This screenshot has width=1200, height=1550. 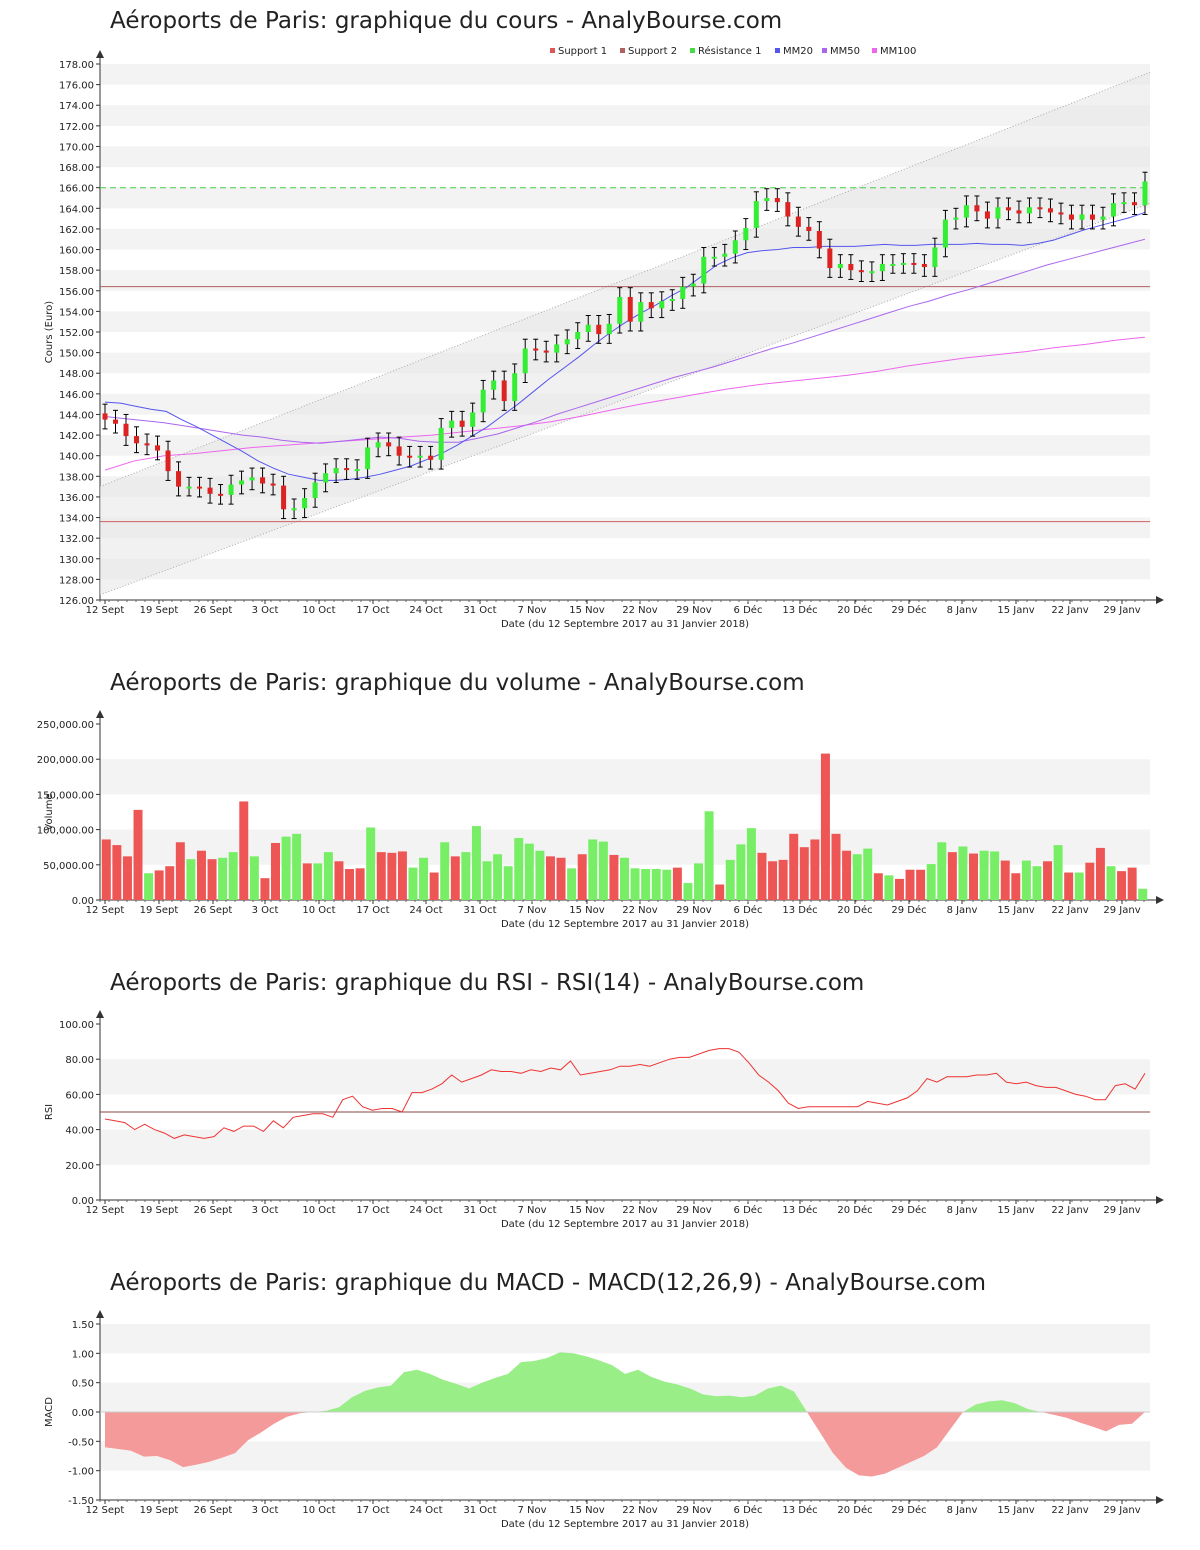 I want to click on y-tick-label: 0.00, so click(x=83, y=901).